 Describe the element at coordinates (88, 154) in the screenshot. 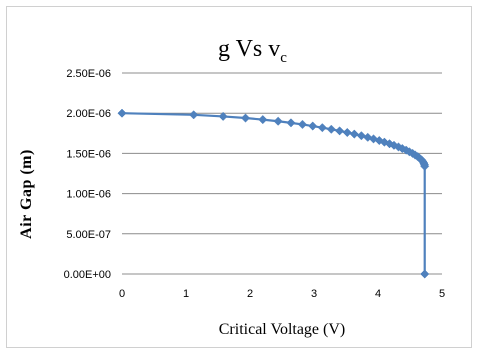

I see `y-tick-label: 1.50E-06` at that location.